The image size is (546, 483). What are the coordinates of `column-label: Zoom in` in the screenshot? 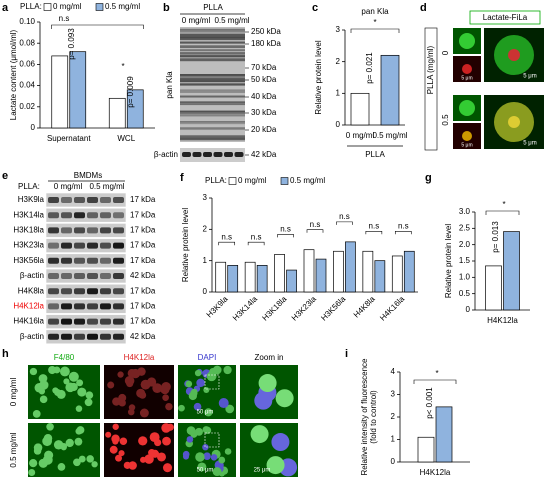 It's located at (269, 357).